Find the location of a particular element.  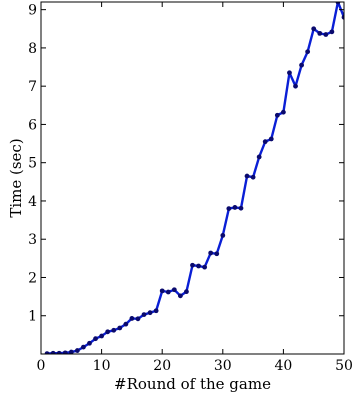

y-axis-label: Time (sec) is located at coordinates (16, 177).